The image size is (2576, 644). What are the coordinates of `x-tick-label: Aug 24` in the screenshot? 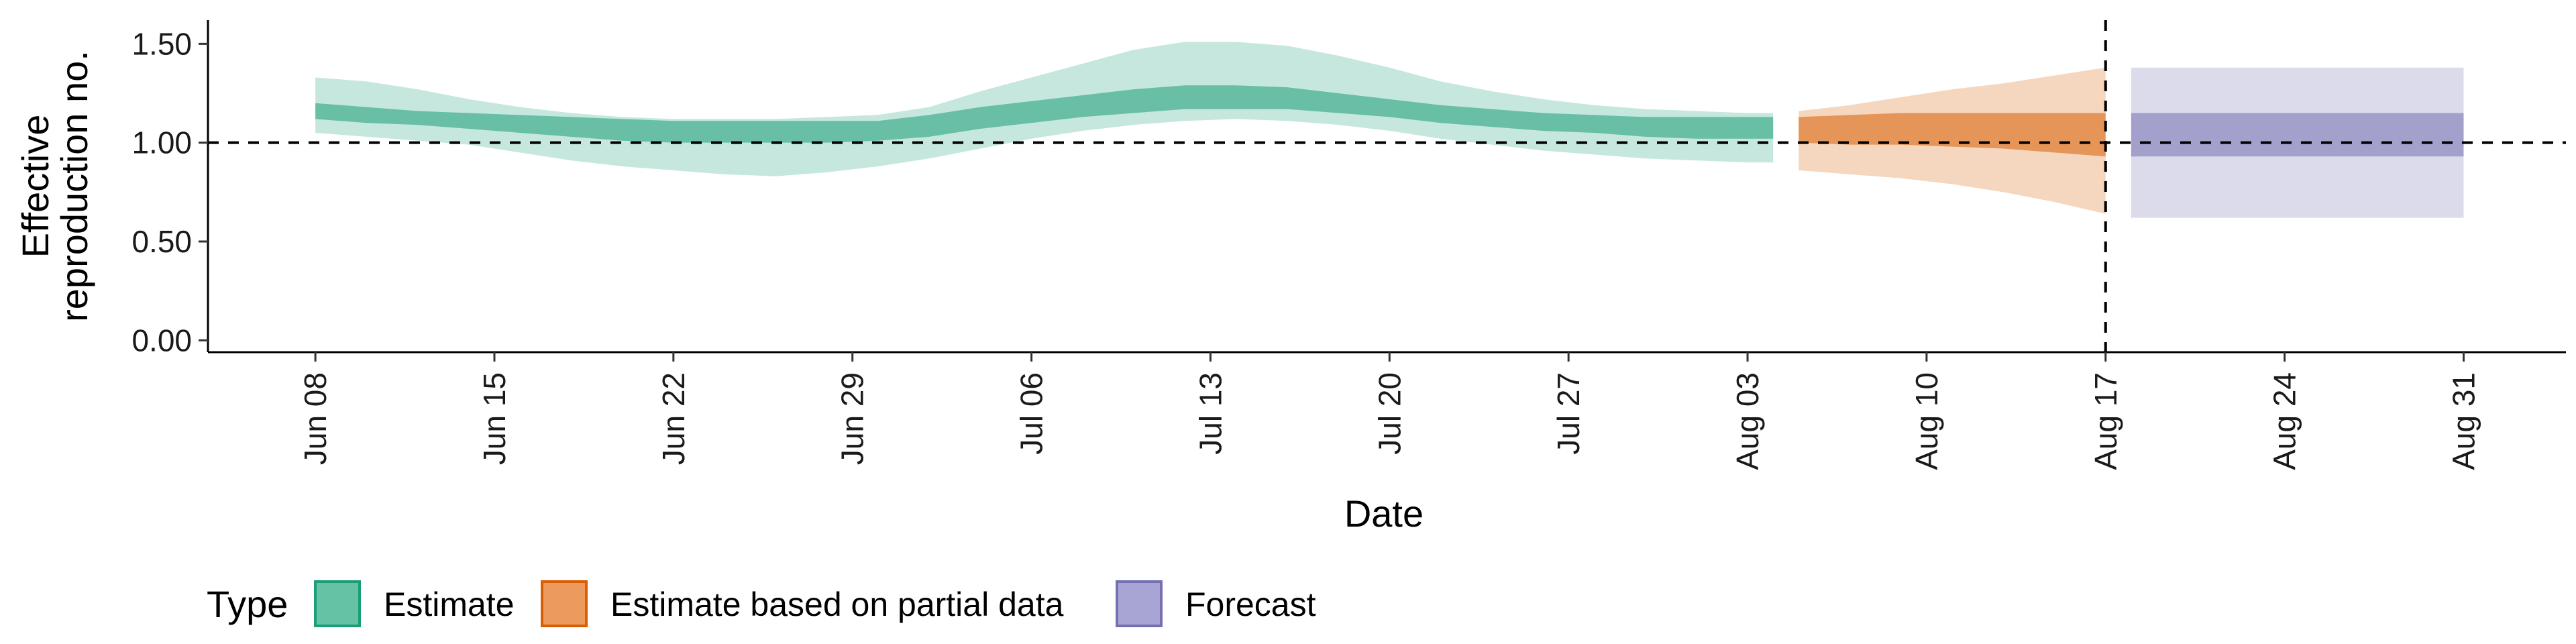 It's located at (2284, 421).